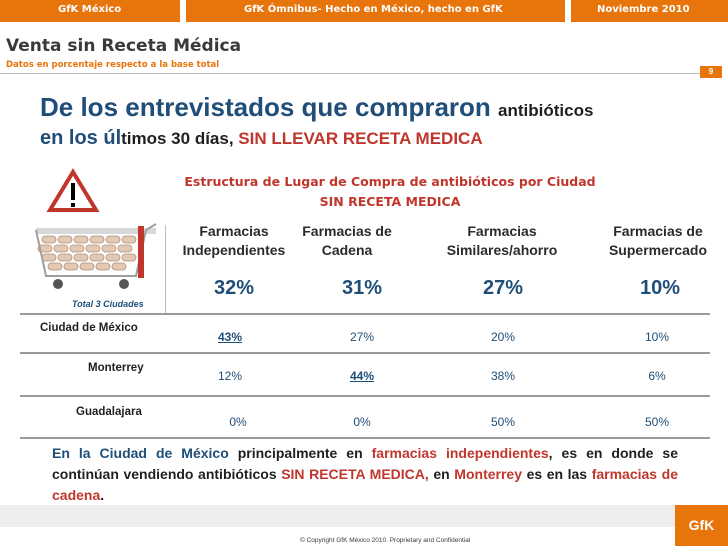 Image resolution: width=728 pixels, height=546 pixels. Describe the element at coordinates (109, 412) in the screenshot. I see `row-label-guadalajara: Guadalajara` at that location.